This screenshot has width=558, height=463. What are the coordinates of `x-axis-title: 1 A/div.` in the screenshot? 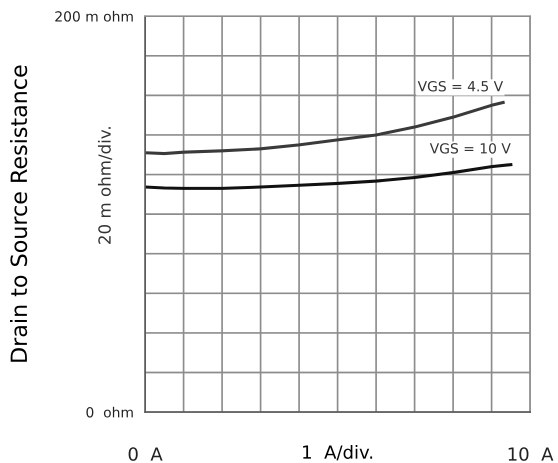 It's located at (337, 452).